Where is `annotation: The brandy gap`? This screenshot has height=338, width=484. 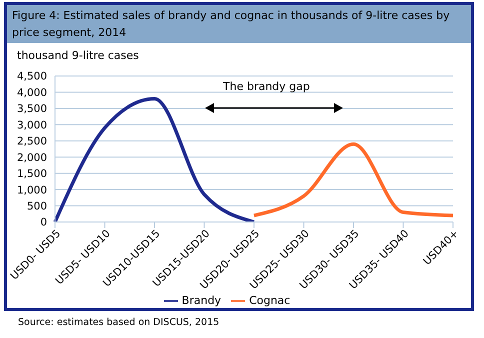 annotation: The brandy gap is located at coordinates (266, 86).